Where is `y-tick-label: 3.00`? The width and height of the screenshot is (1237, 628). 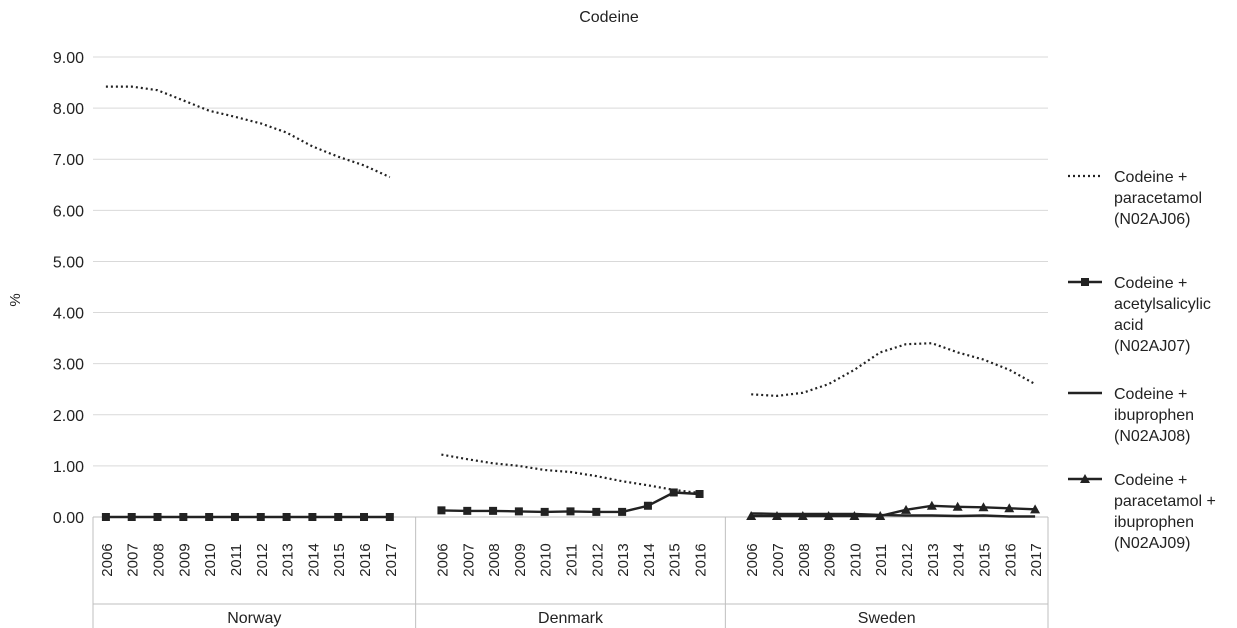
y-tick-label: 3.00 is located at coordinates (68, 365).